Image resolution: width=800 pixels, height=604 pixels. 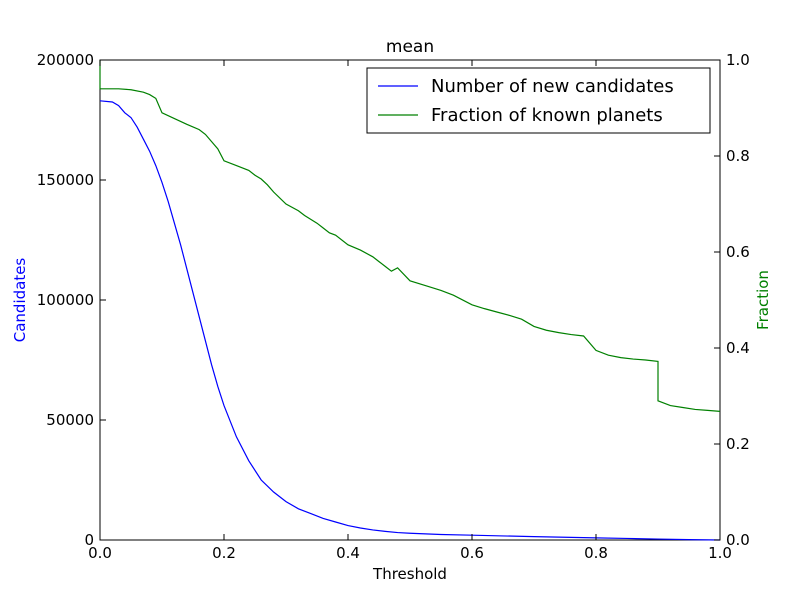 What do you see at coordinates (738, 444) in the screenshot?
I see `y-right-tick-label: 0.2` at bounding box center [738, 444].